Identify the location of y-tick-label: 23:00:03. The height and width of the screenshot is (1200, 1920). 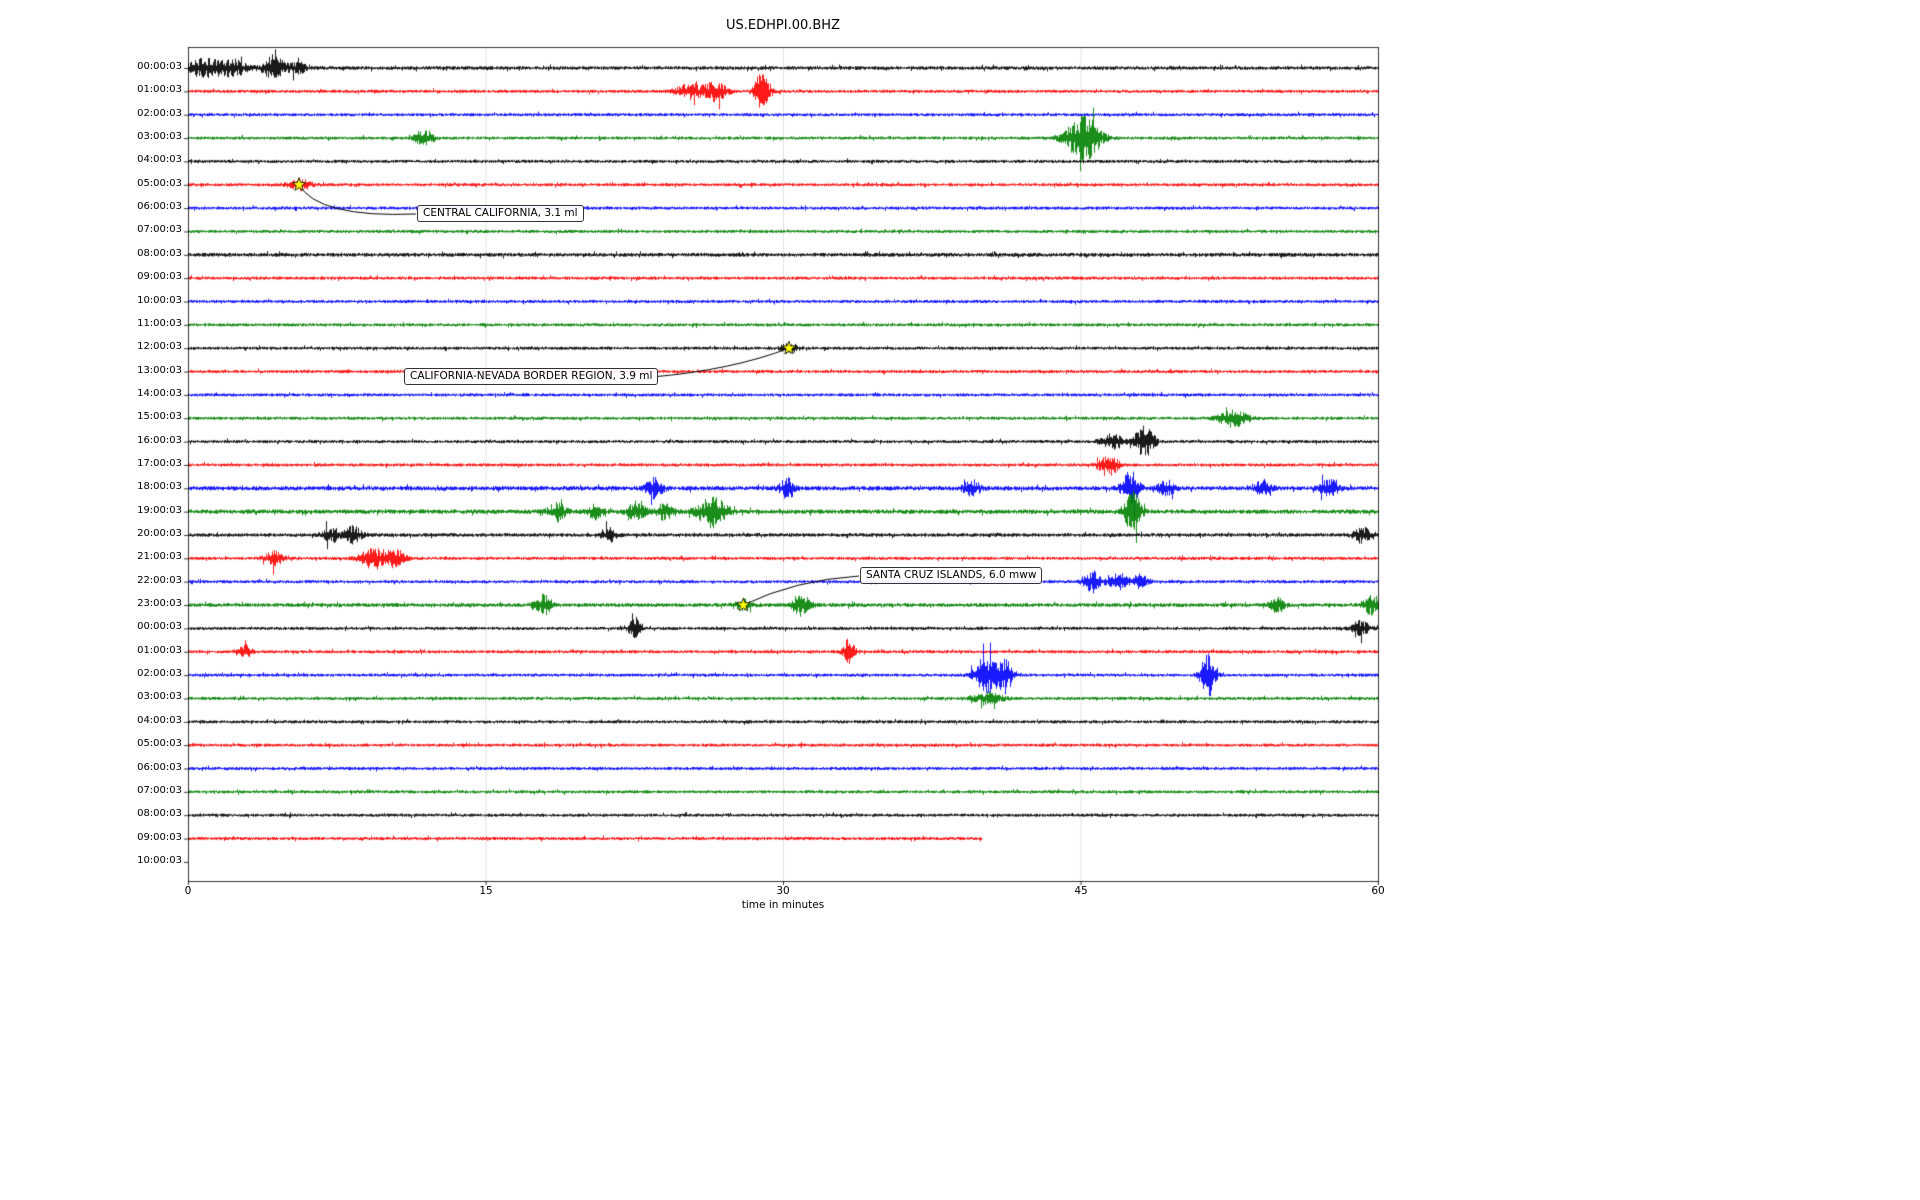
(159, 604).